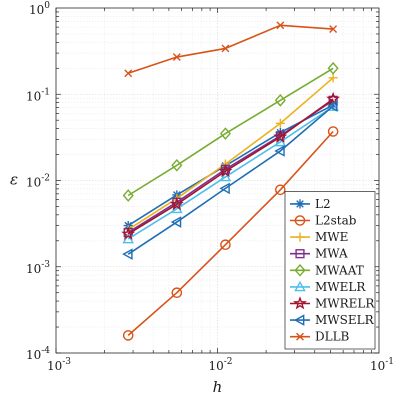 Image resolution: width=407 pixels, height=400 pixels. What do you see at coordinates (336, 221) in the screenshot?
I see `legend-label: L2stab` at bounding box center [336, 221].